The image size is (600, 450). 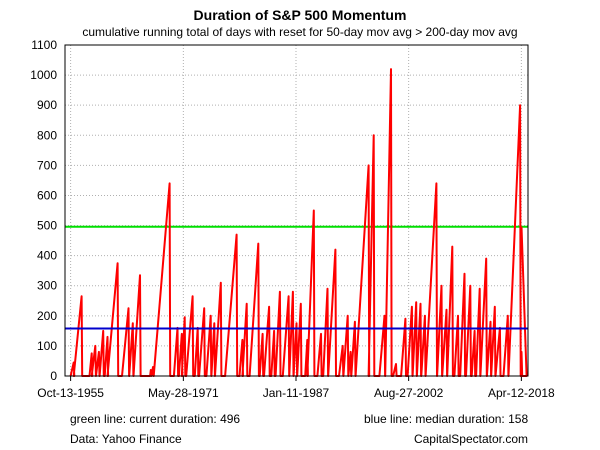 What do you see at coordinates (47, 346) in the screenshot?
I see `y-tick-label-1: 100` at bounding box center [47, 346].